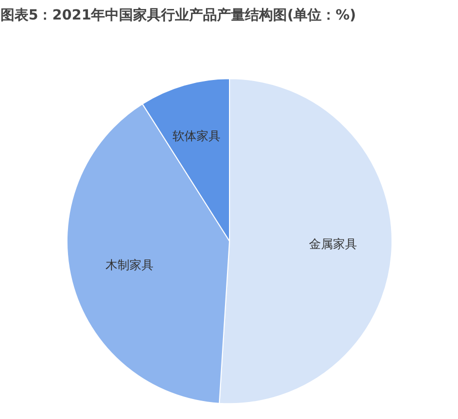 The width and height of the screenshot is (458, 419). I want to click on slice-label: 木制家具, so click(129, 265).